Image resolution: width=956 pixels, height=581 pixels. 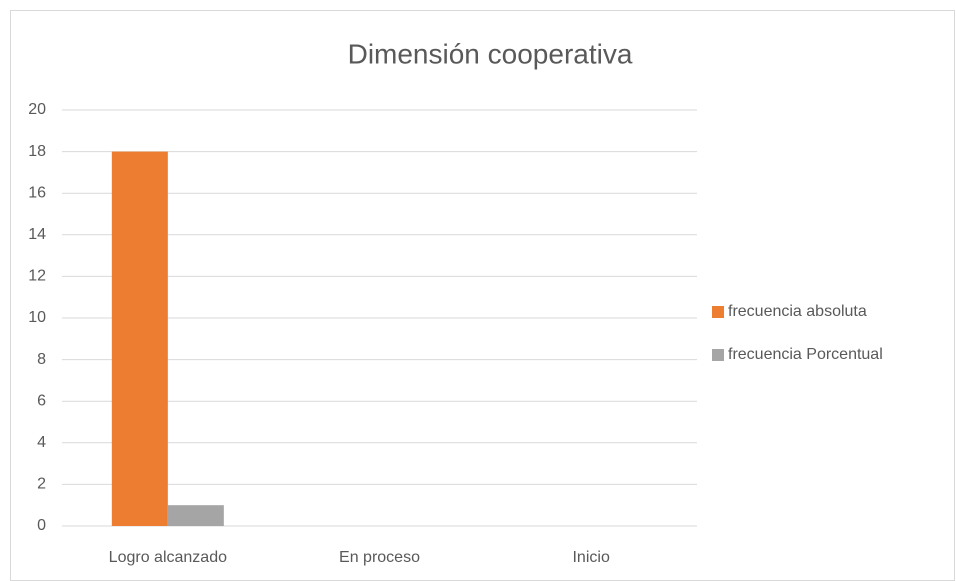 I want to click on y-tick-label: 8, so click(x=41, y=359).